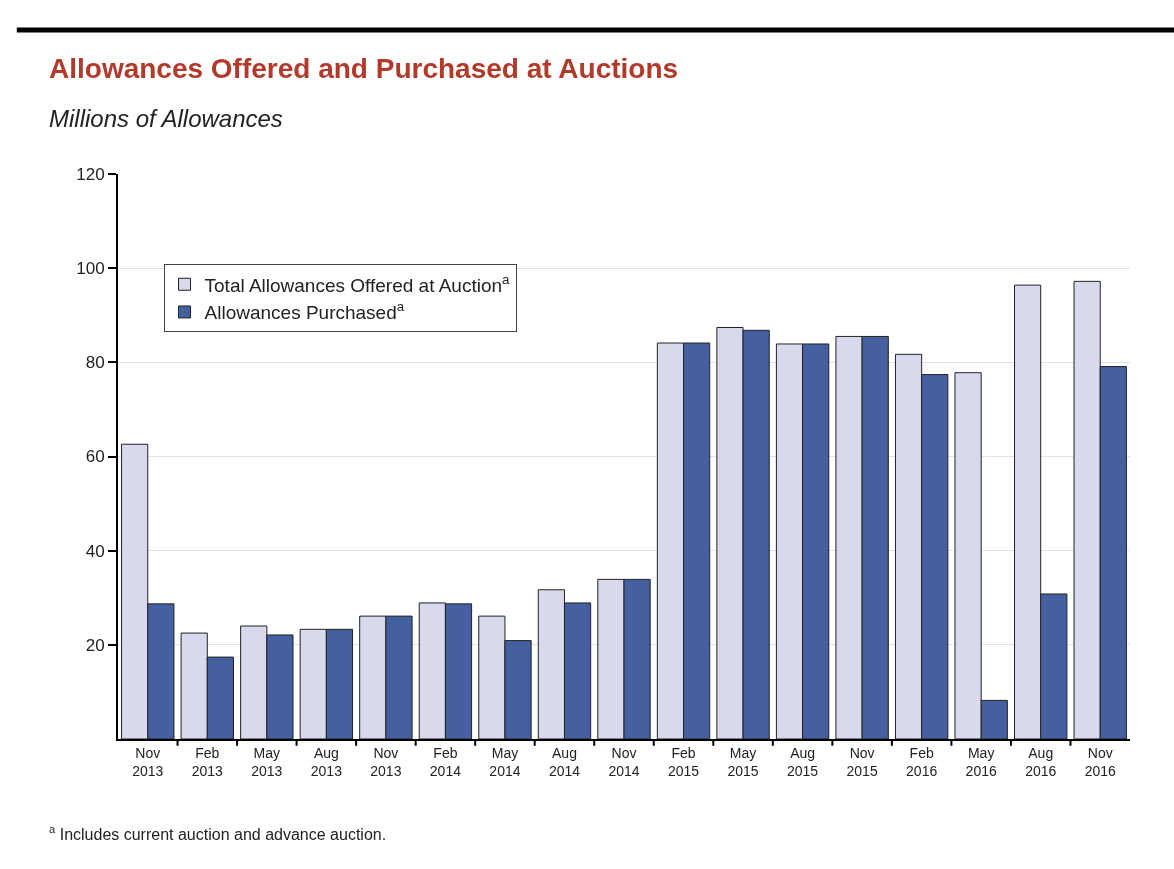  Describe the element at coordinates (90, 174) in the screenshot. I see `y-tick-label: 120` at that location.